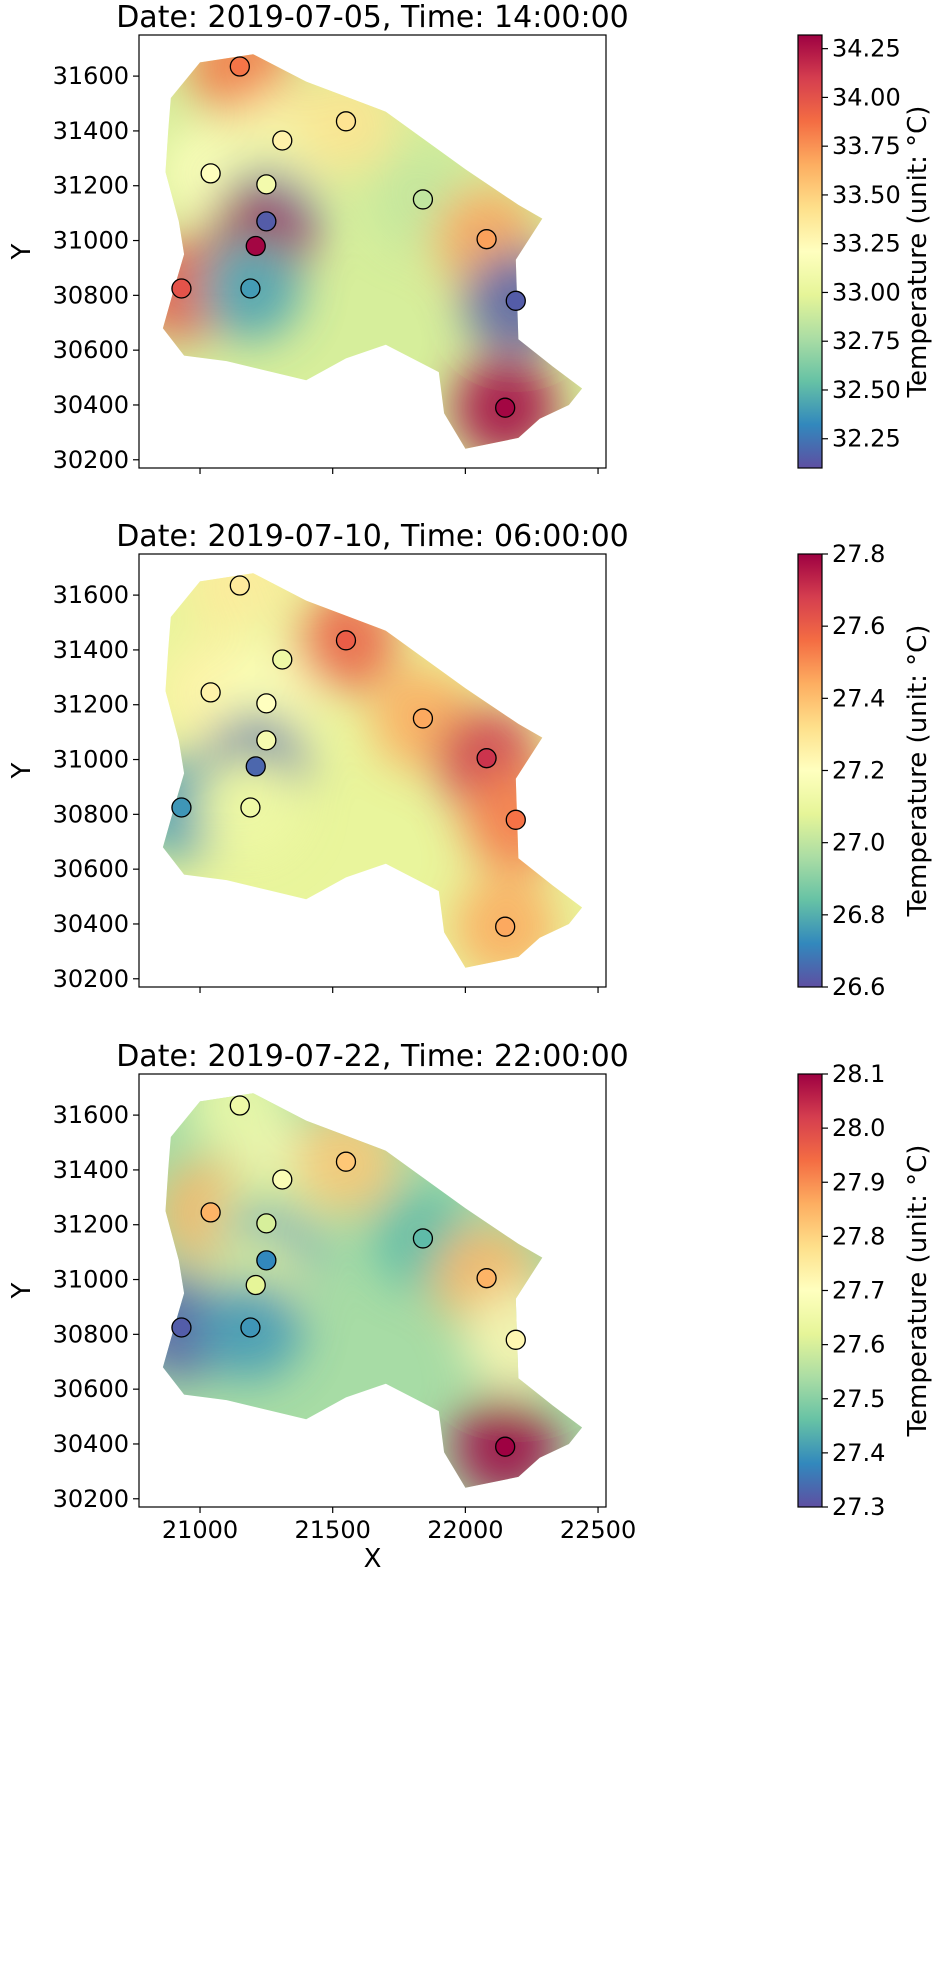  What do you see at coordinates (866, 341) in the screenshot?
I see `colorbar-tick-label: 32.75` at bounding box center [866, 341].